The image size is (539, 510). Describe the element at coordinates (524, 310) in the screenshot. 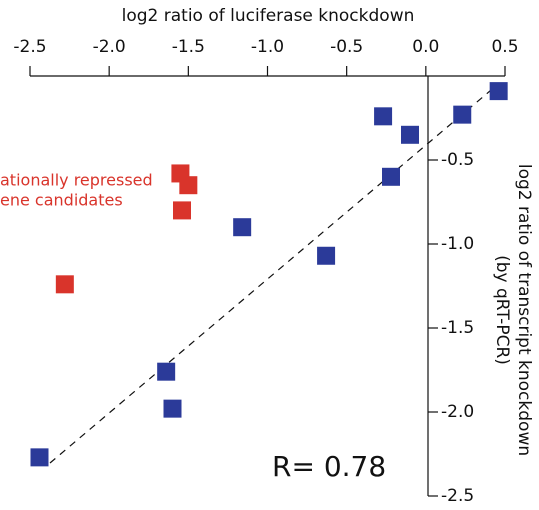

I see `y-axis-title: log2 ratio of transcript knockdown` at that location.